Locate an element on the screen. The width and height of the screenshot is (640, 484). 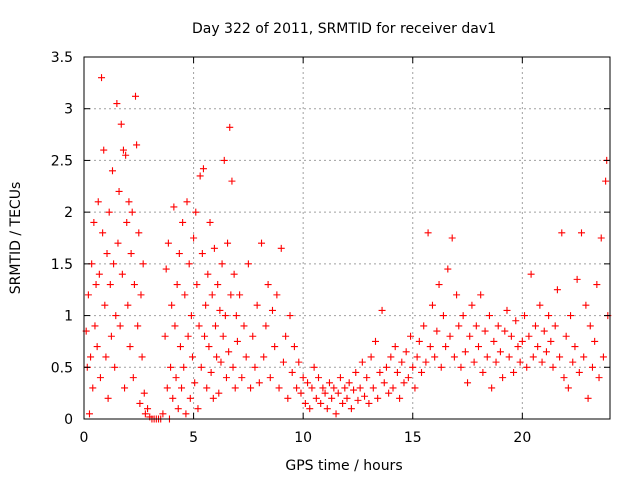
y-tick-label: 3 is located at coordinates (68, 110).